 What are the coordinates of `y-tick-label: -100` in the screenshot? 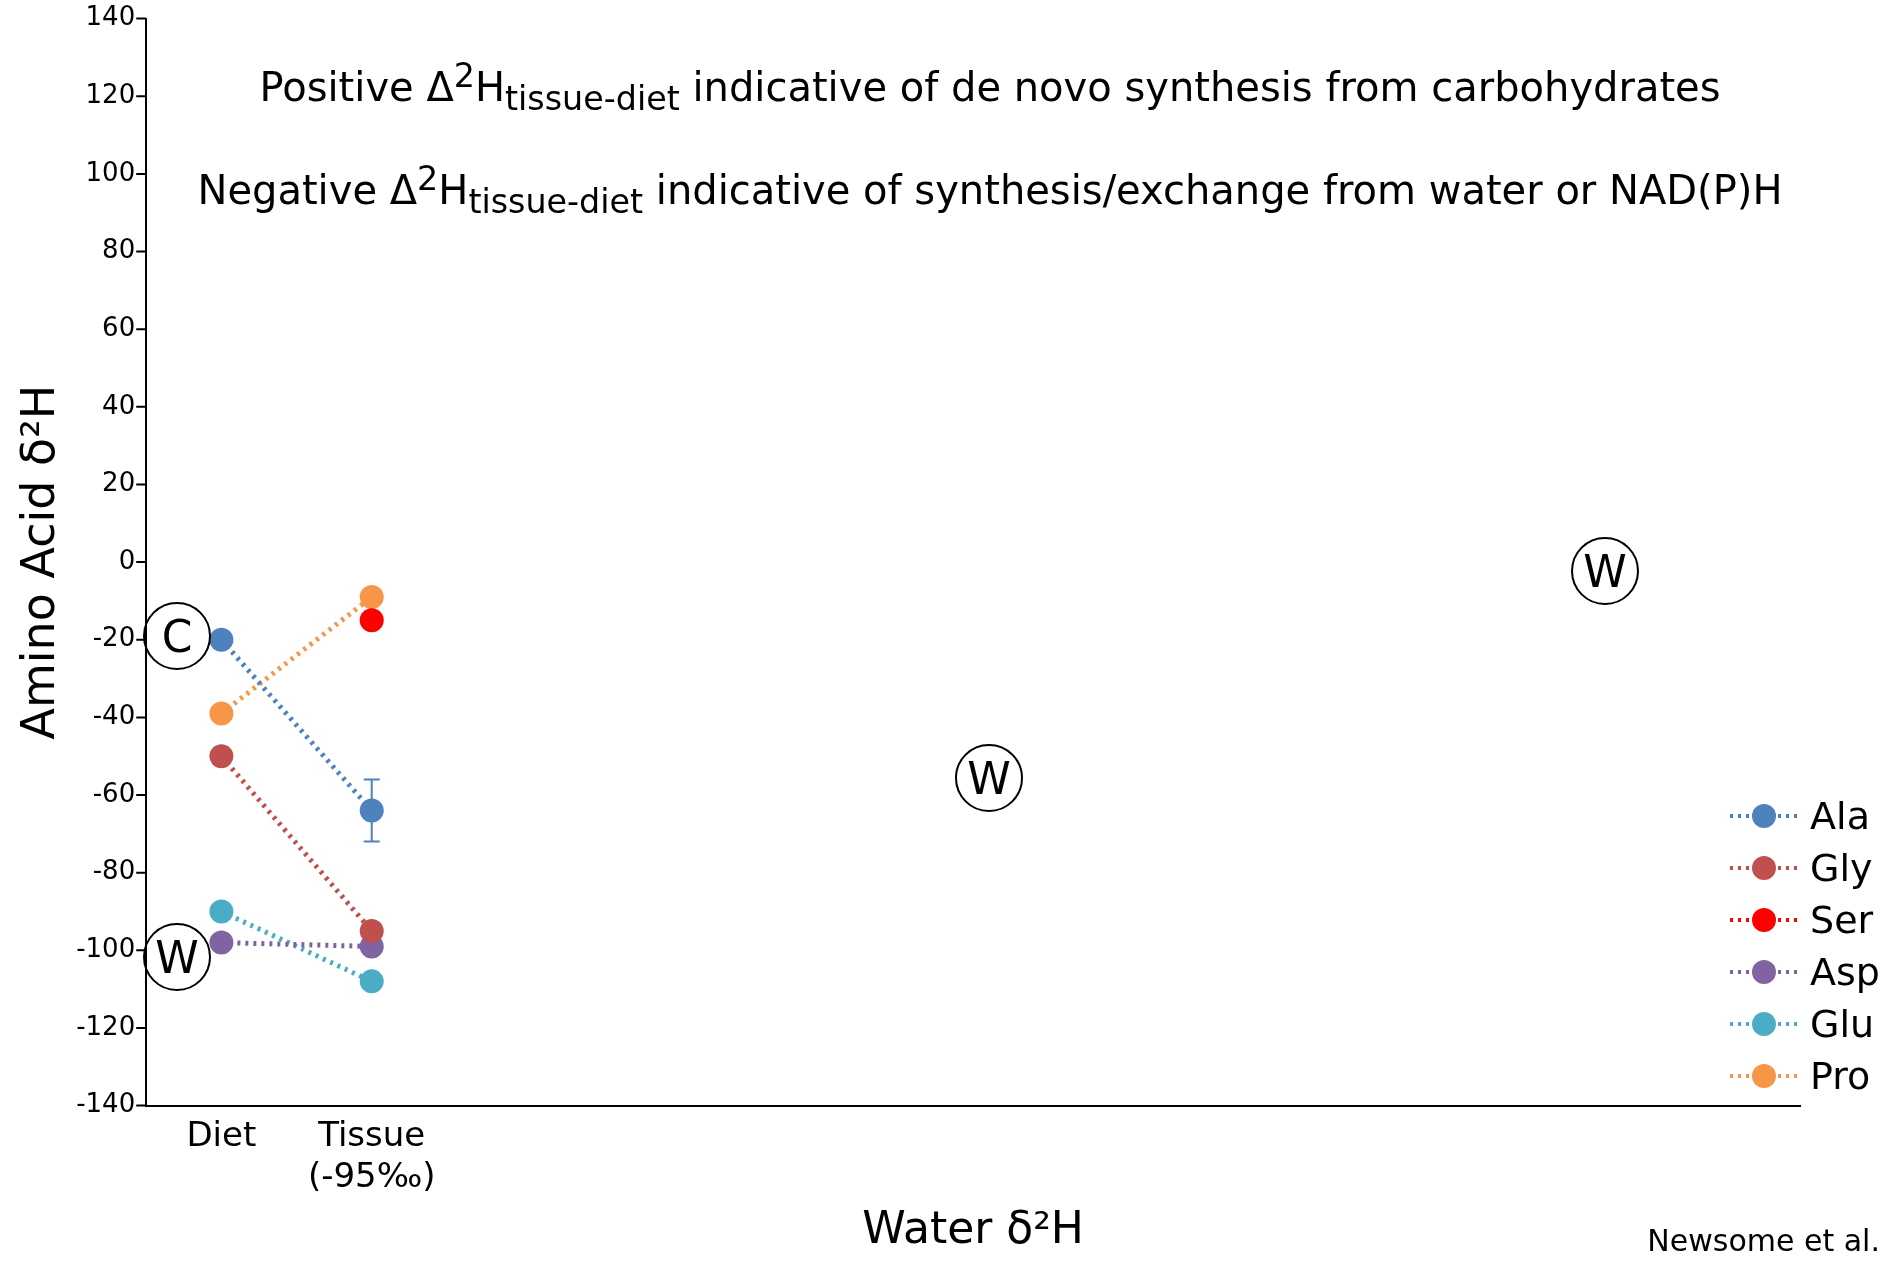 It's located at (106, 948).